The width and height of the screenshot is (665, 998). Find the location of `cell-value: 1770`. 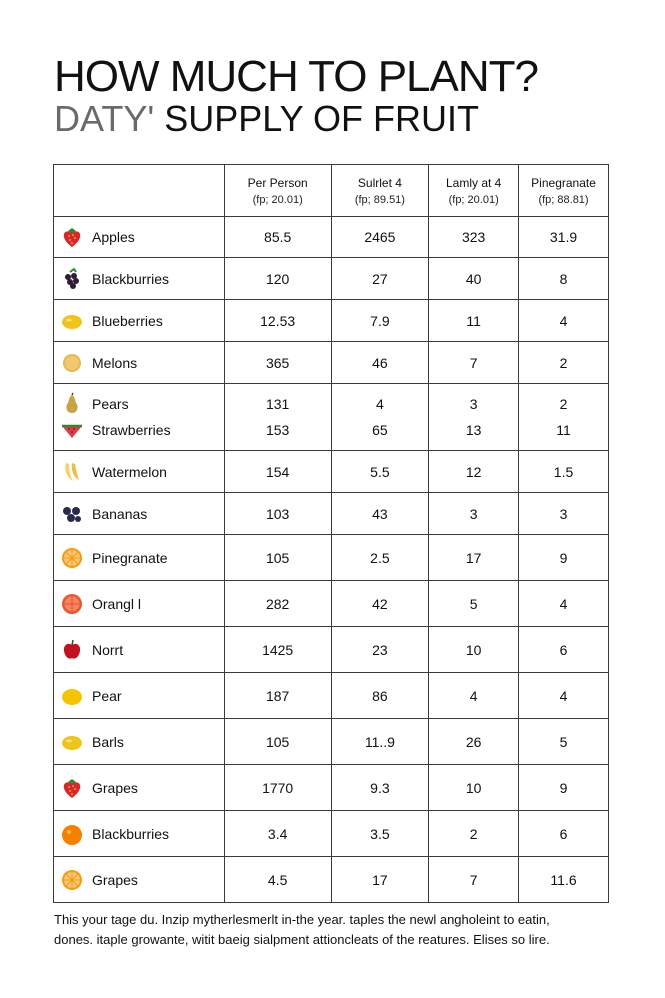

cell-value: 1770 is located at coordinates (278, 787).